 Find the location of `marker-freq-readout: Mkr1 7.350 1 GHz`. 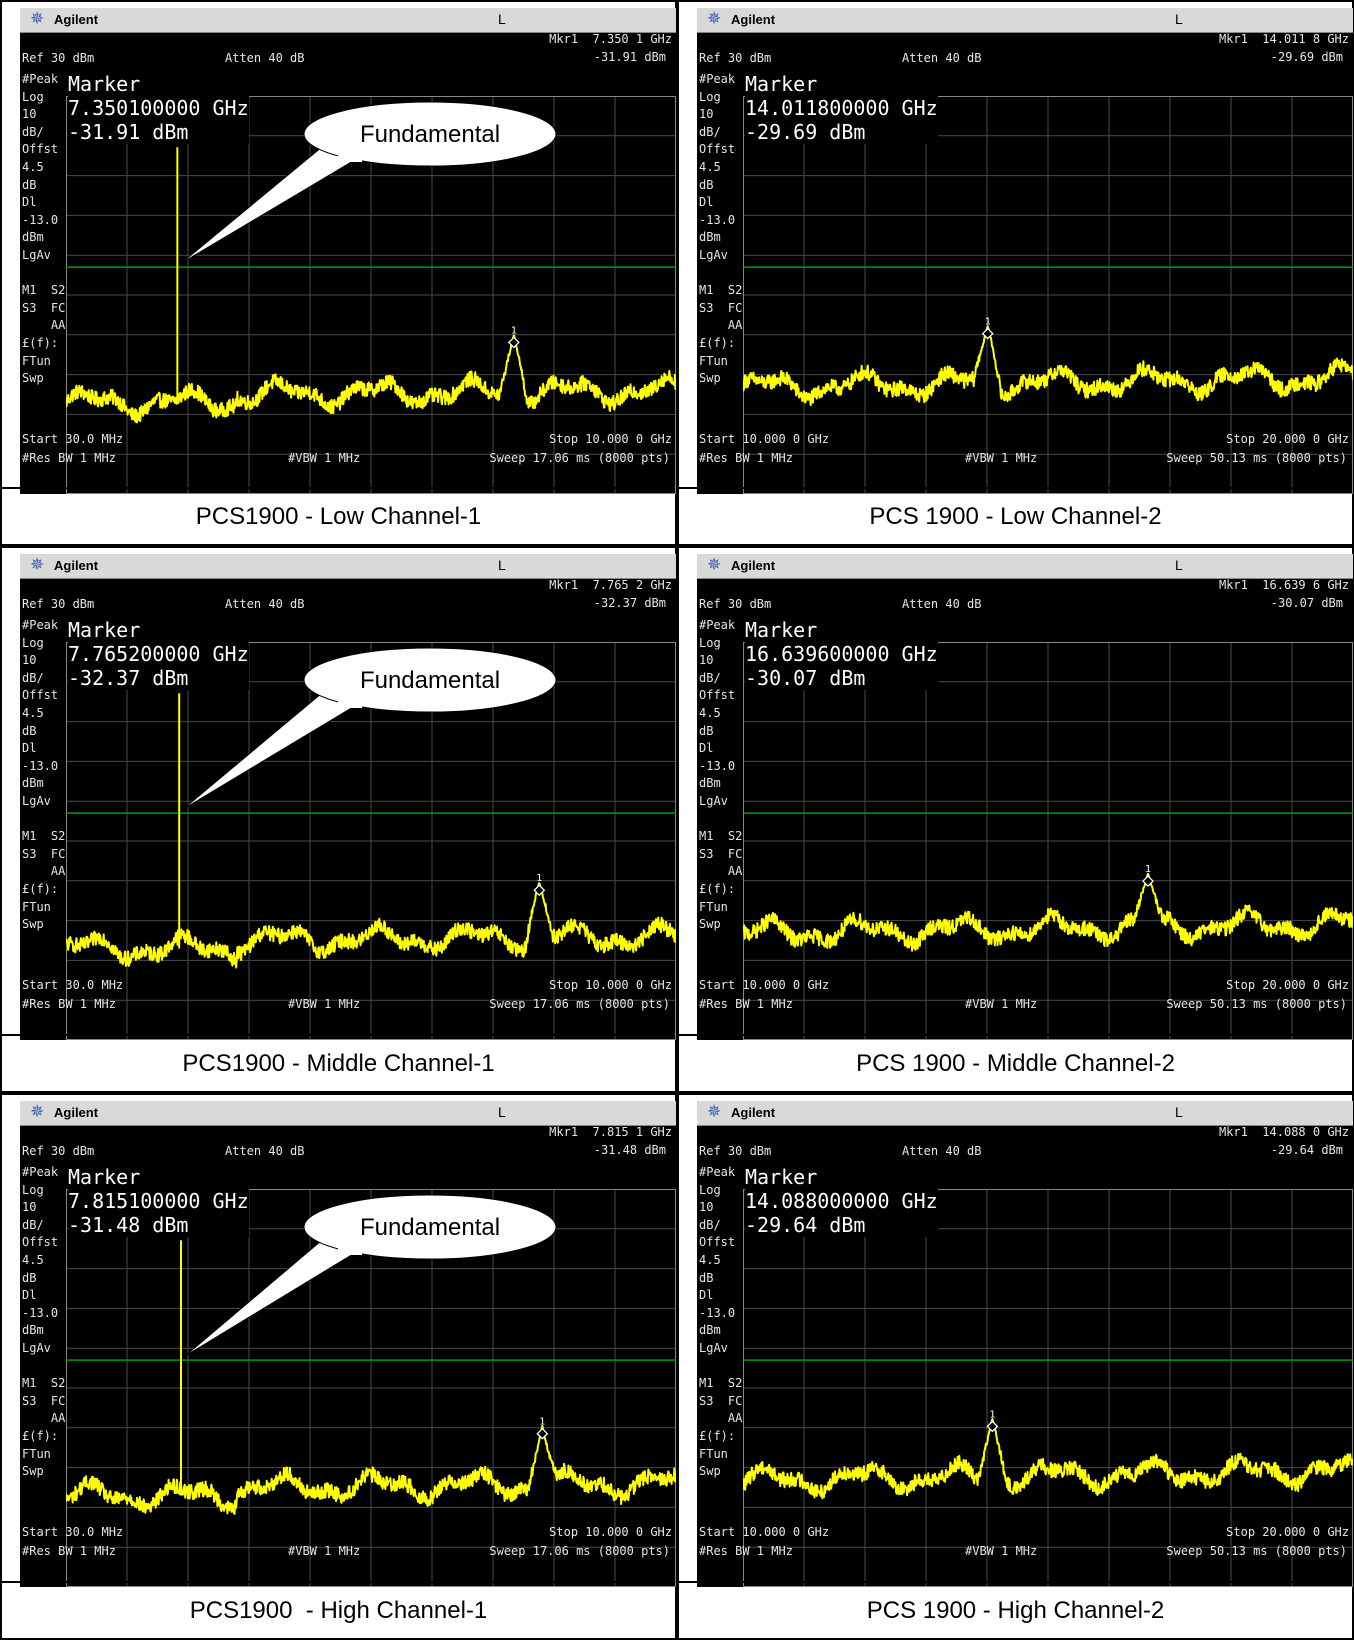

marker-freq-readout: Mkr1 7.350 1 GHz is located at coordinates (610, 39).